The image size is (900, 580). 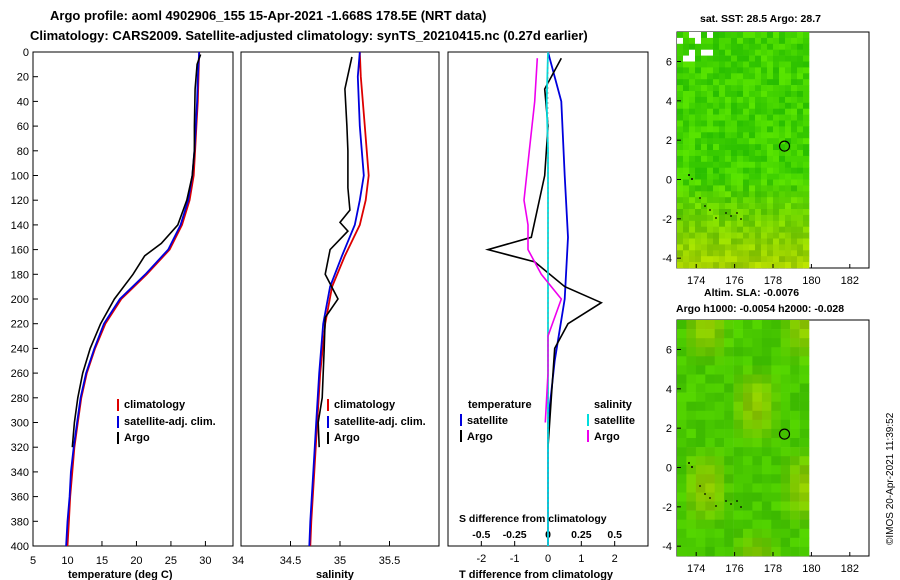 I want to click on map-y-tick-label: 2, so click(x=669, y=141).